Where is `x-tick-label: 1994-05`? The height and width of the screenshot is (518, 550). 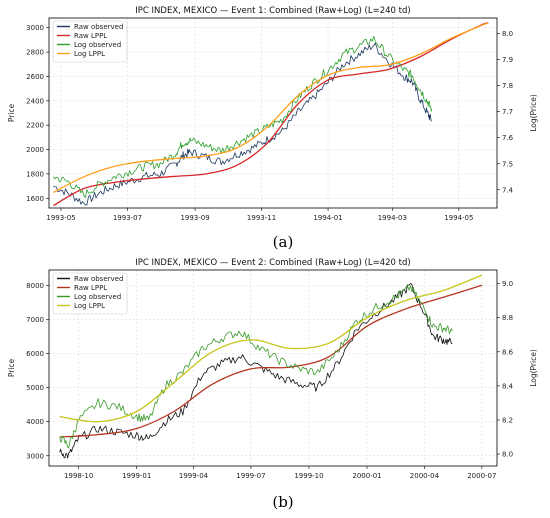
x-tick-label: 1994-05 is located at coordinates (458, 218).